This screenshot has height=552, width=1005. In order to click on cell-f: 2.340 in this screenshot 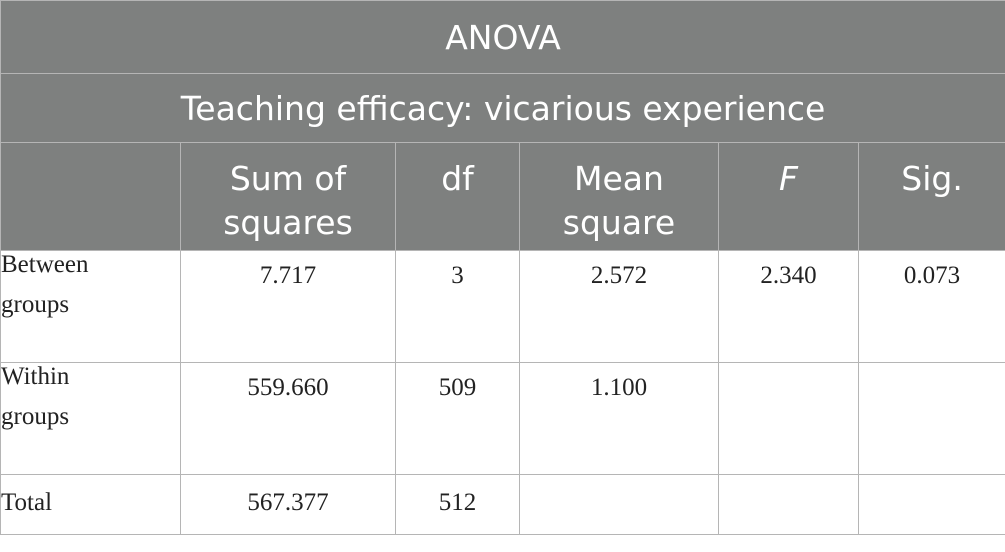, I will do `click(788, 306)`.